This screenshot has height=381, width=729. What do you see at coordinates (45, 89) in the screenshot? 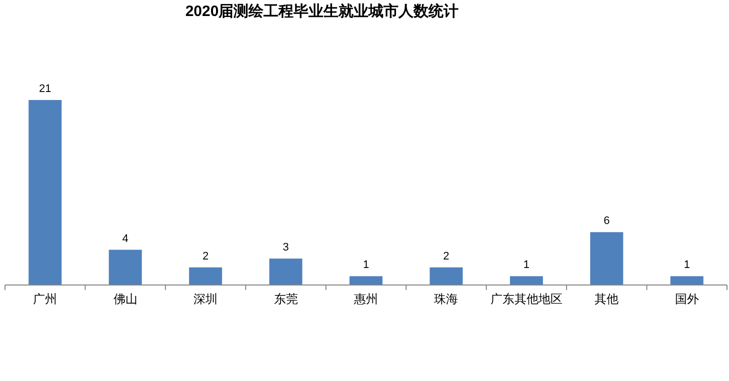
I see `data-label: 21` at bounding box center [45, 89].